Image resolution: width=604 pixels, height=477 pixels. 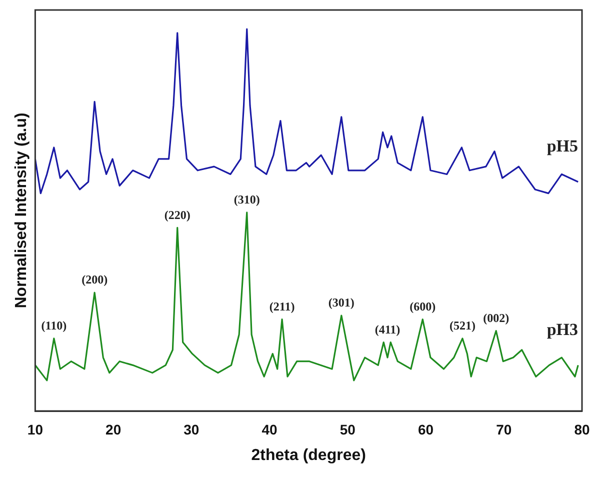 I want to click on annotation: (301), so click(x=341, y=303).